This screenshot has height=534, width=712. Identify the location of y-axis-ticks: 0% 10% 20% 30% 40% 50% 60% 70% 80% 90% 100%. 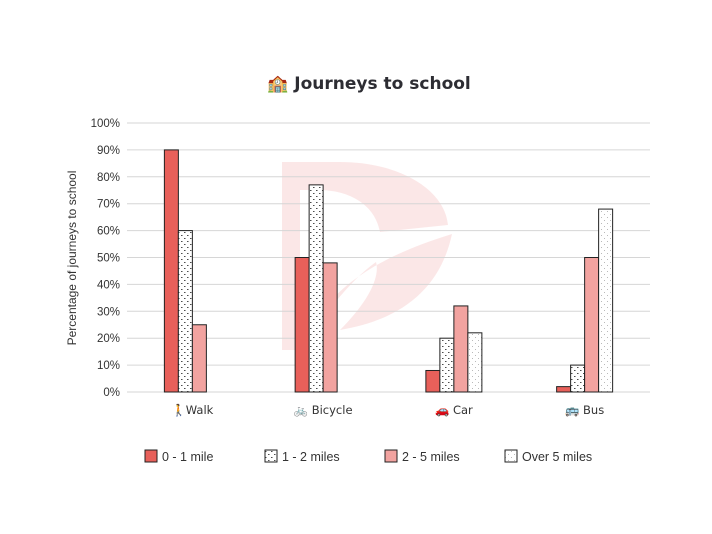
(105, 258).